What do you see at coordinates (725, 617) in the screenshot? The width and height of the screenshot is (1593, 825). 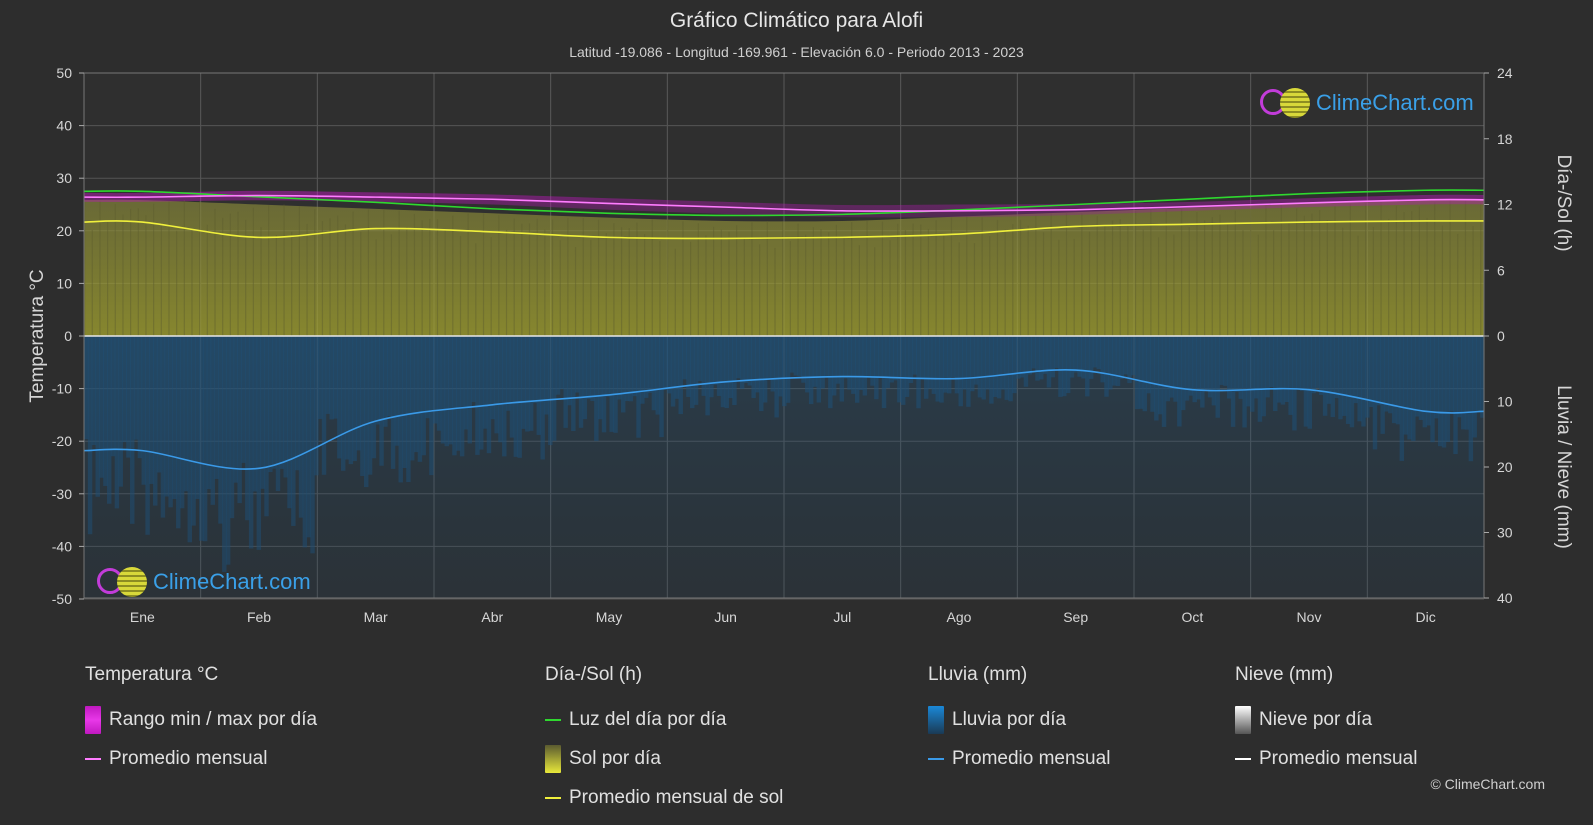 I see `month-label: Jun` at bounding box center [725, 617].